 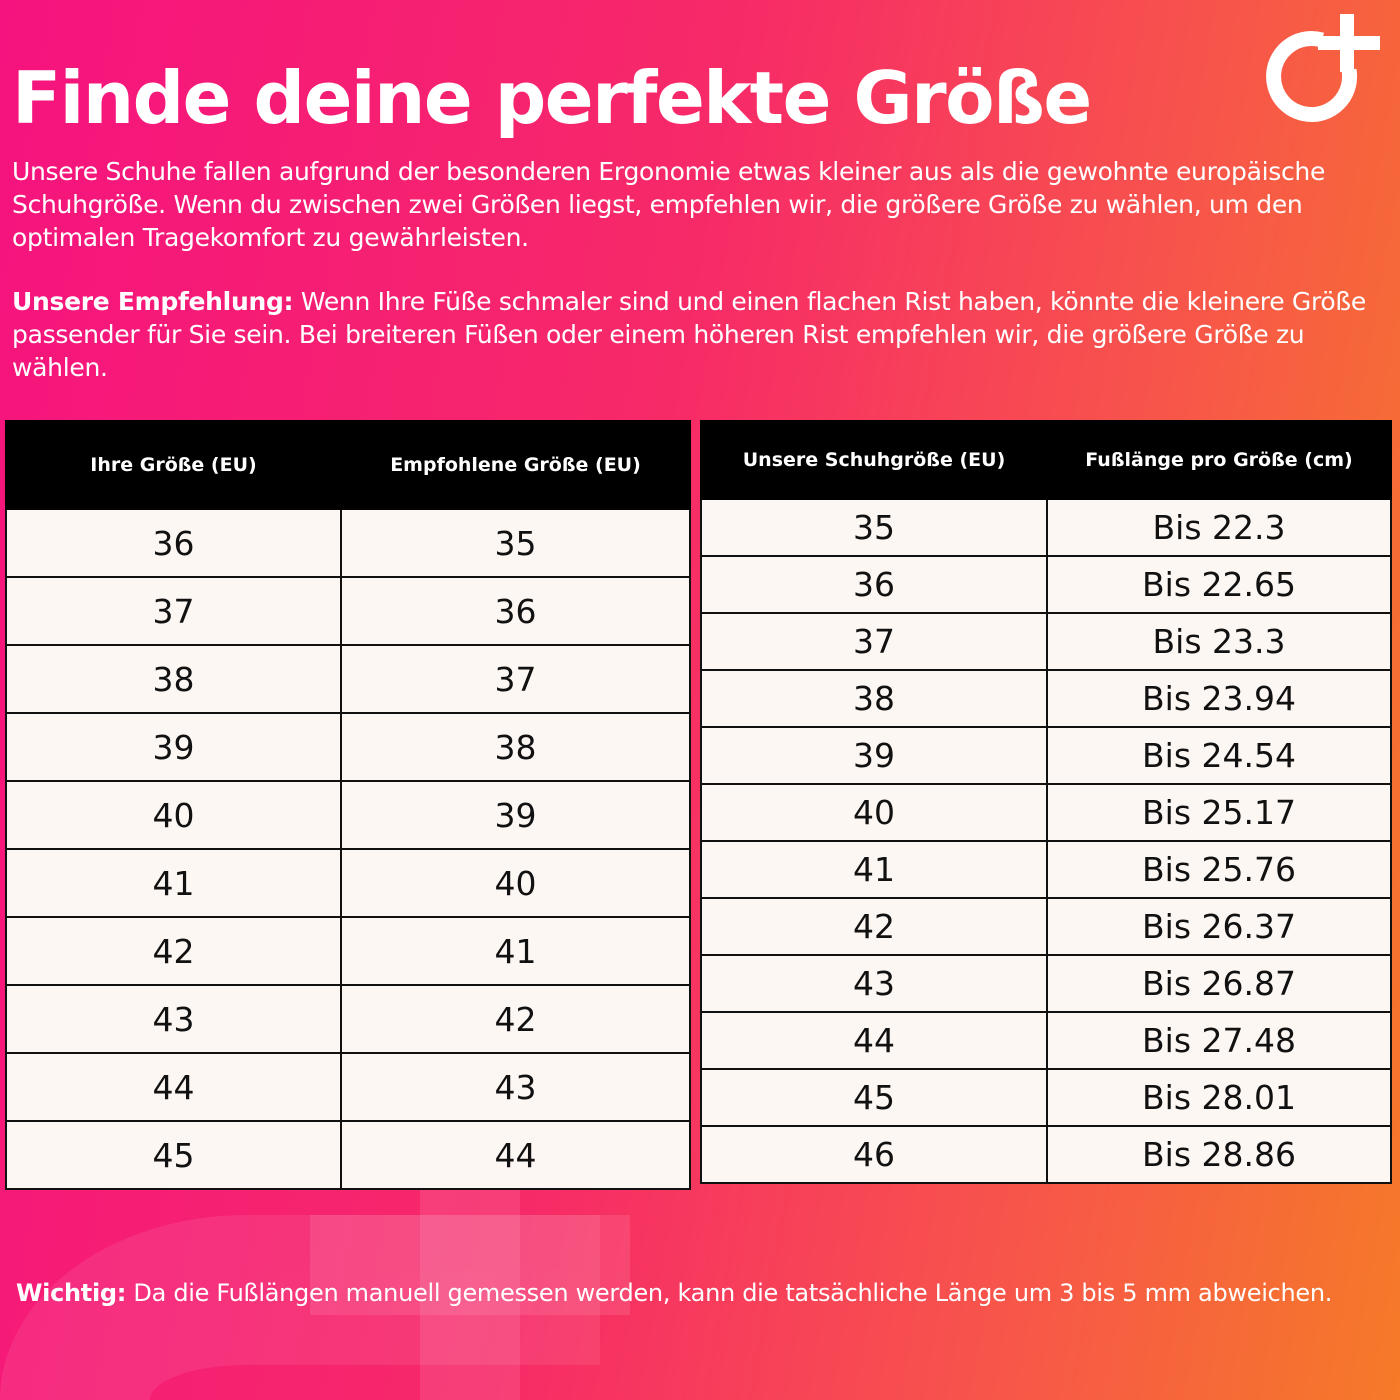 What do you see at coordinates (1219, 584) in the screenshot?
I see `table-cell: Bis 22.65` at bounding box center [1219, 584].